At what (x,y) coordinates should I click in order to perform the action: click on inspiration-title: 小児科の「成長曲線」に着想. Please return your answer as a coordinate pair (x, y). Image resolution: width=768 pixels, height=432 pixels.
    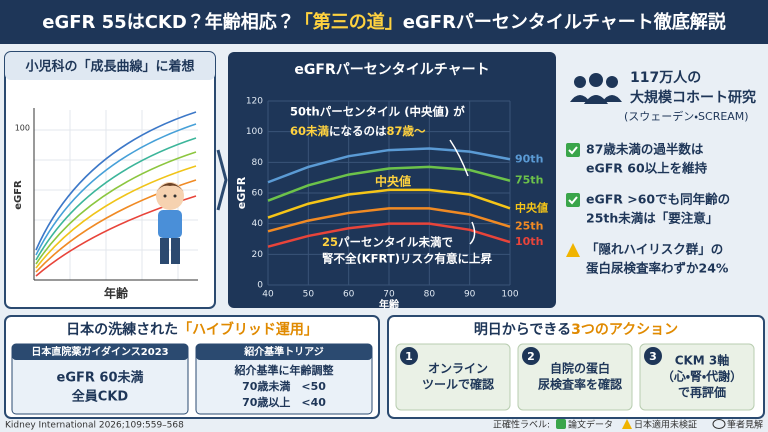
    Looking at the image, I should click on (109, 67).